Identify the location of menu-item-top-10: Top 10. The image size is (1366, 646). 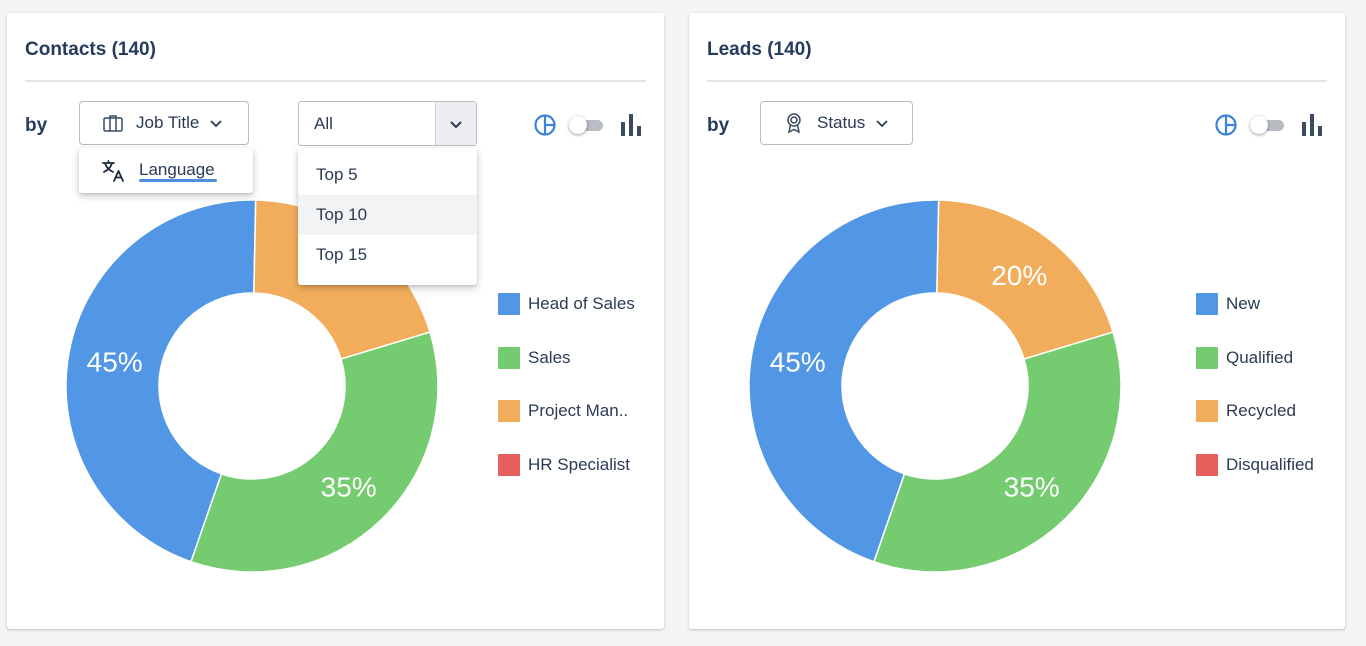
(387, 215).